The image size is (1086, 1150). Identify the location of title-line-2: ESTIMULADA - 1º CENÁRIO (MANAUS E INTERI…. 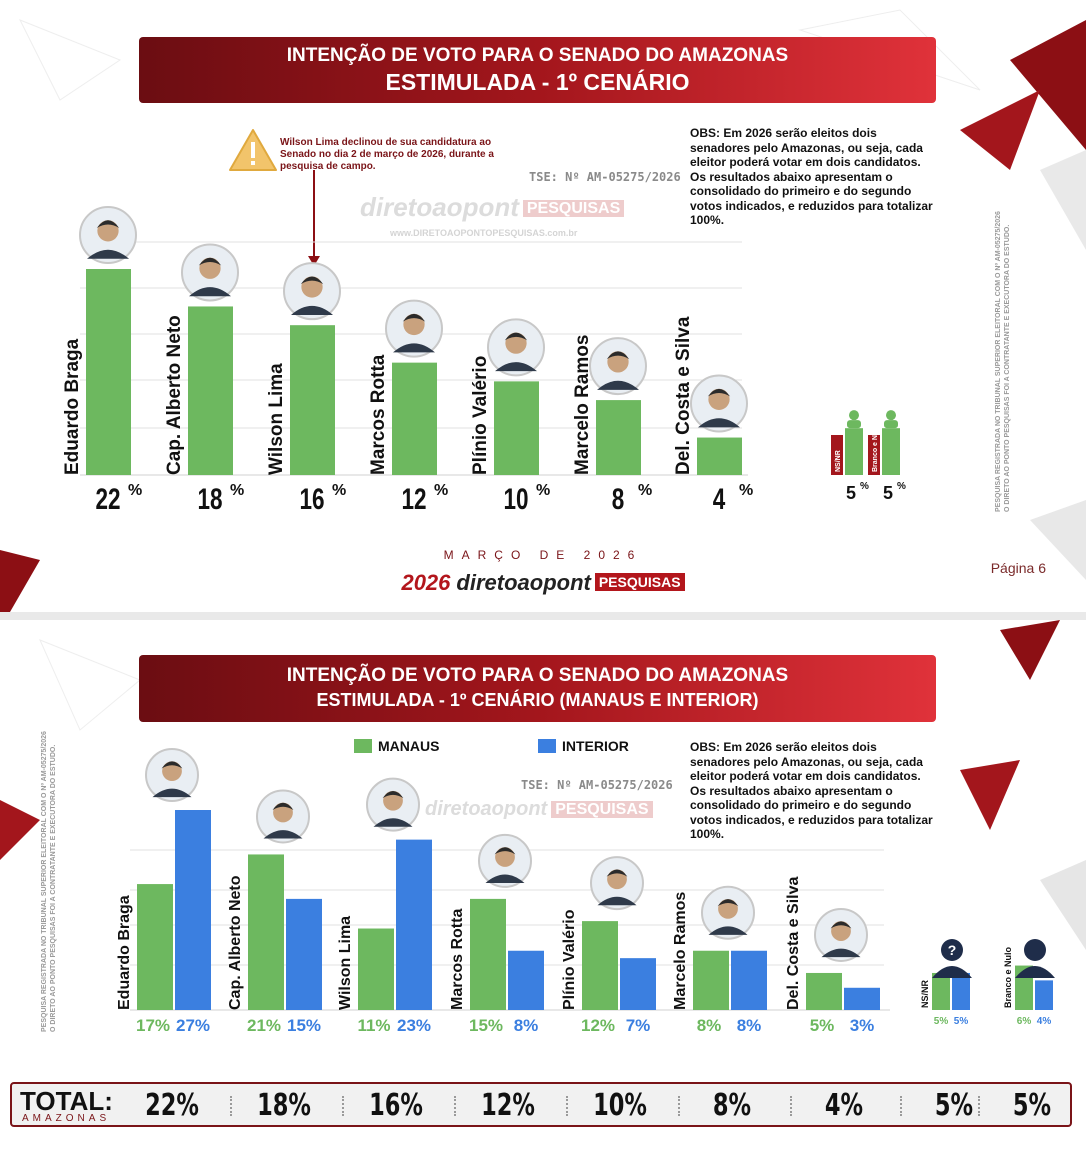
(537, 700).